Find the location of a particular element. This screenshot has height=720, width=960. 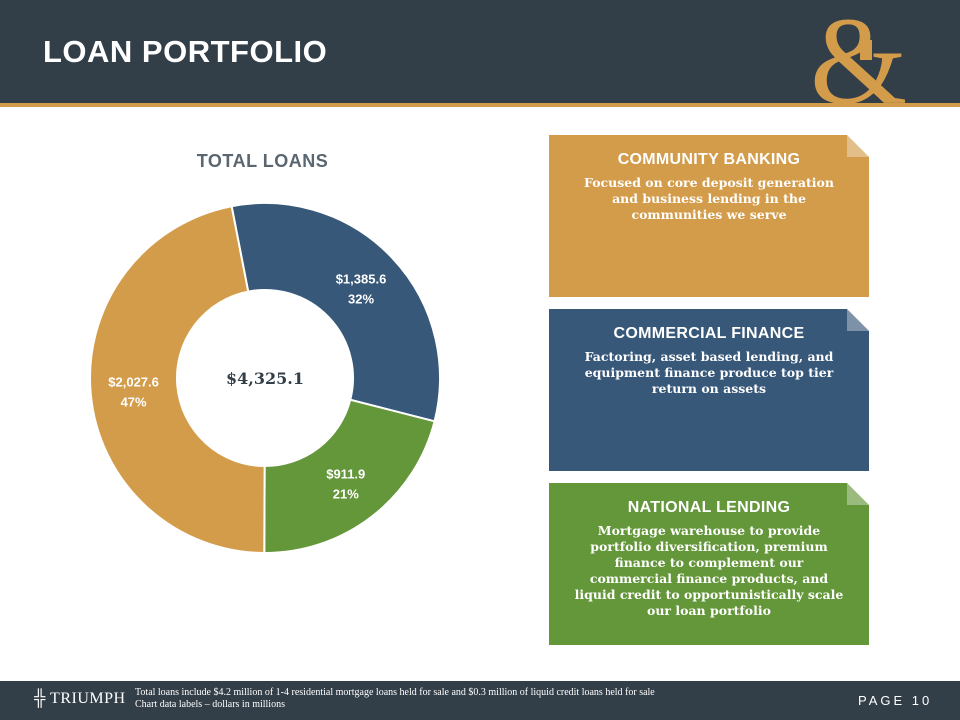

header-accent-line is located at coordinates (480, 105).